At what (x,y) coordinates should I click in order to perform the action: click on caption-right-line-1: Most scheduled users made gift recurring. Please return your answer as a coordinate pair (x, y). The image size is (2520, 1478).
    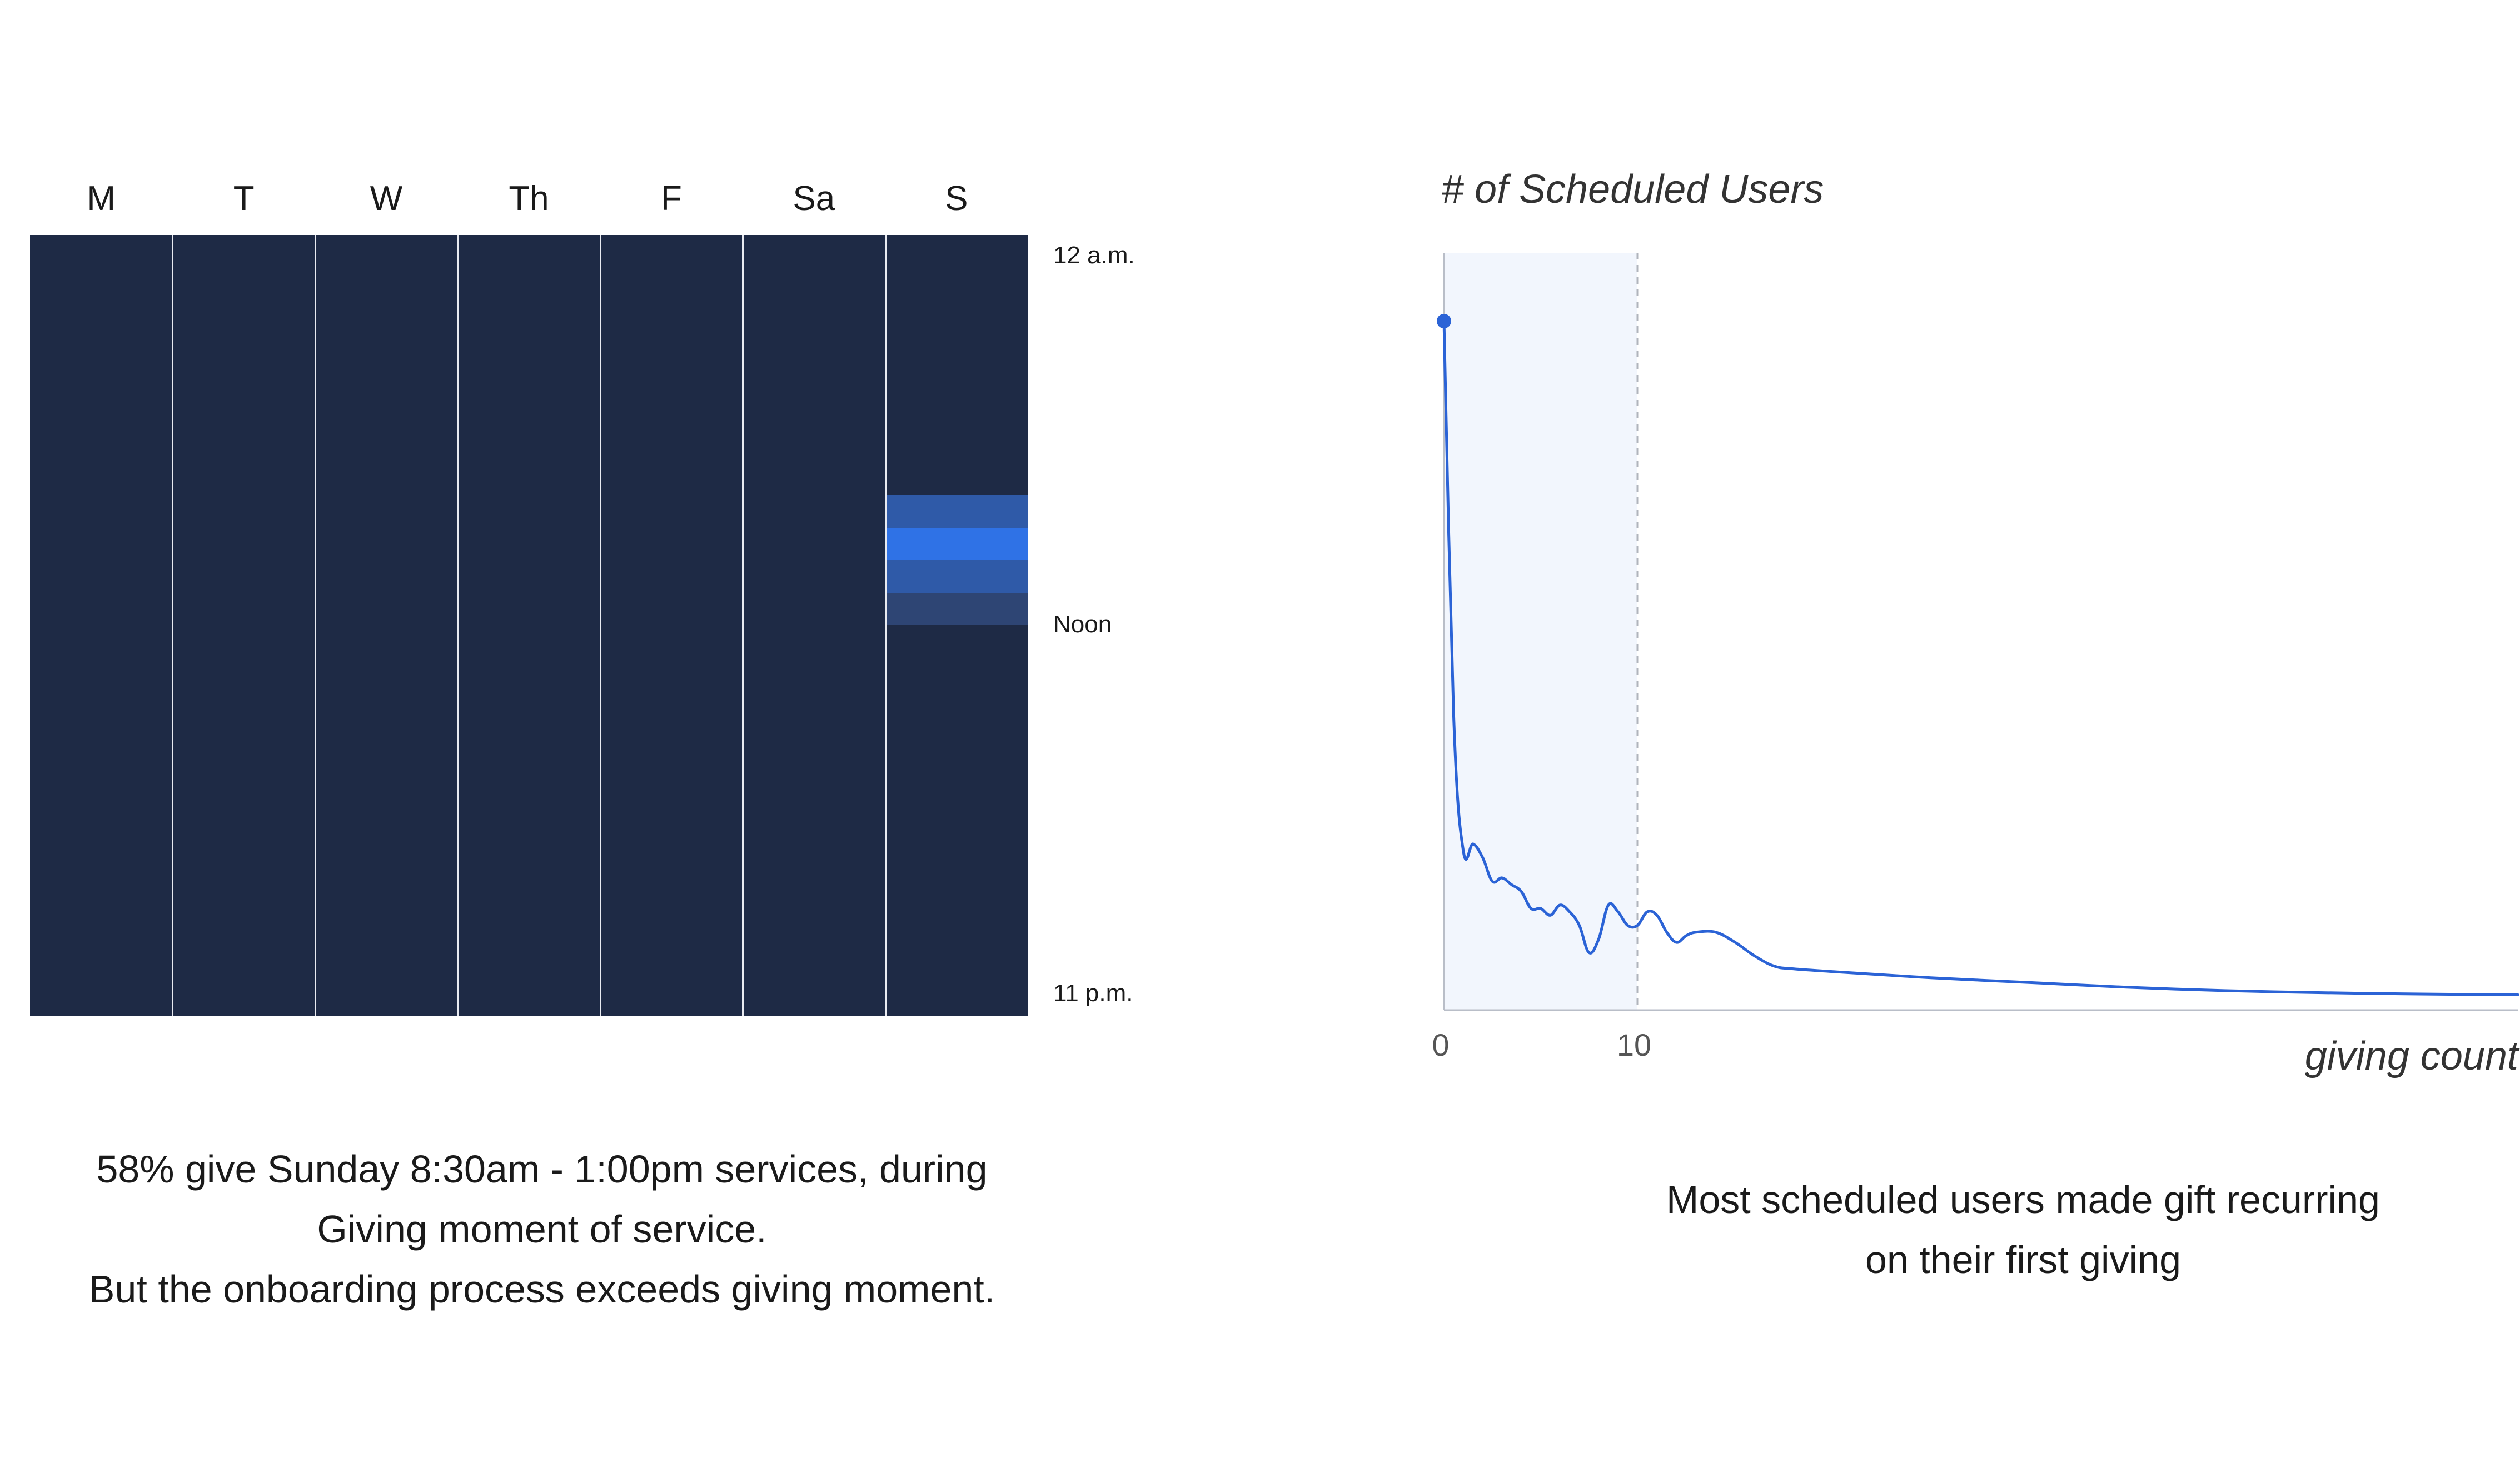
    Looking at the image, I should click on (2023, 1199).